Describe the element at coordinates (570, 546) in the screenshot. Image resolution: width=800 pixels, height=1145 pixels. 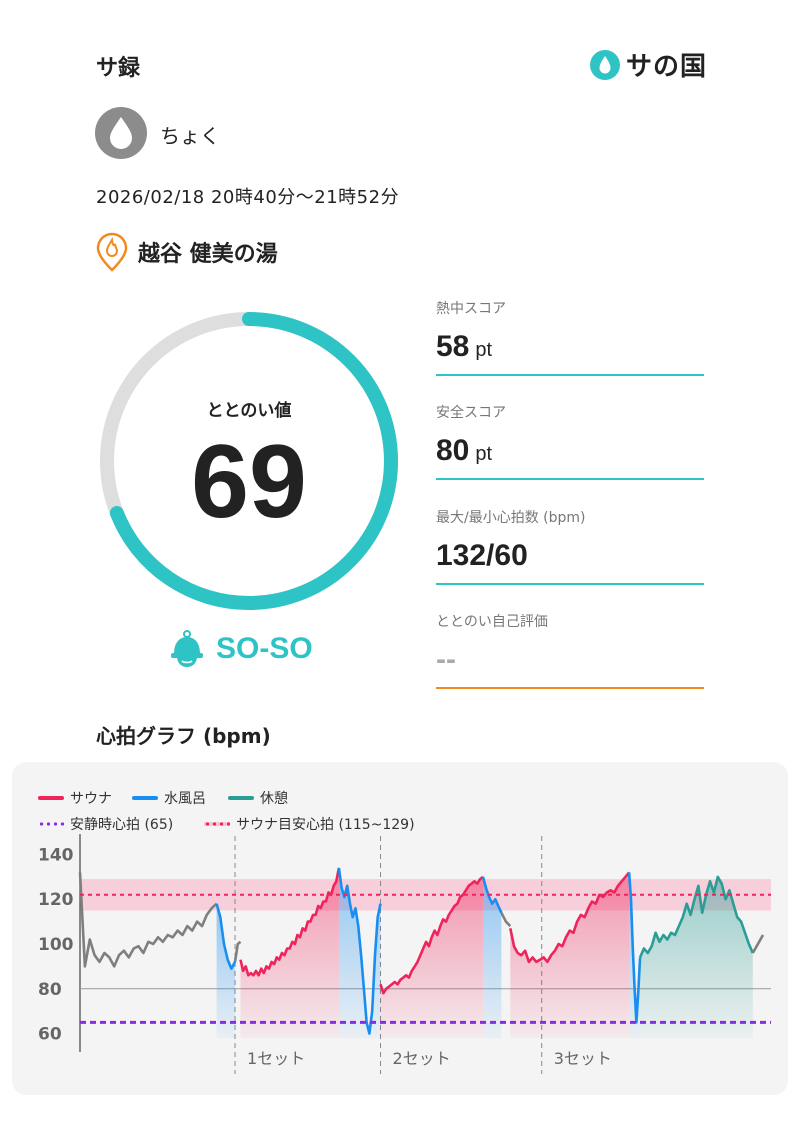
I see `metric-heart-rate: 最大/最小心拍数 (bpm) 132/60` at that location.